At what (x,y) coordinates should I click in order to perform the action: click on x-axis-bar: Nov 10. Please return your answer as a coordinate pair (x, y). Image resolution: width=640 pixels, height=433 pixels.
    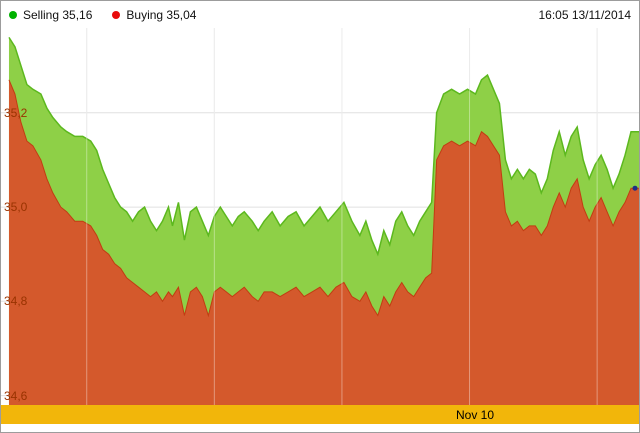
    Looking at the image, I should click on (320, 414).